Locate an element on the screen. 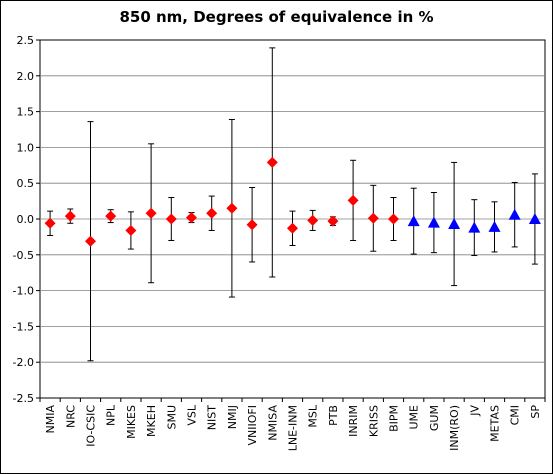 This screenshot has width=553, height=474. x-tick-label: LNE-INM is located at coordinates (293, 428).